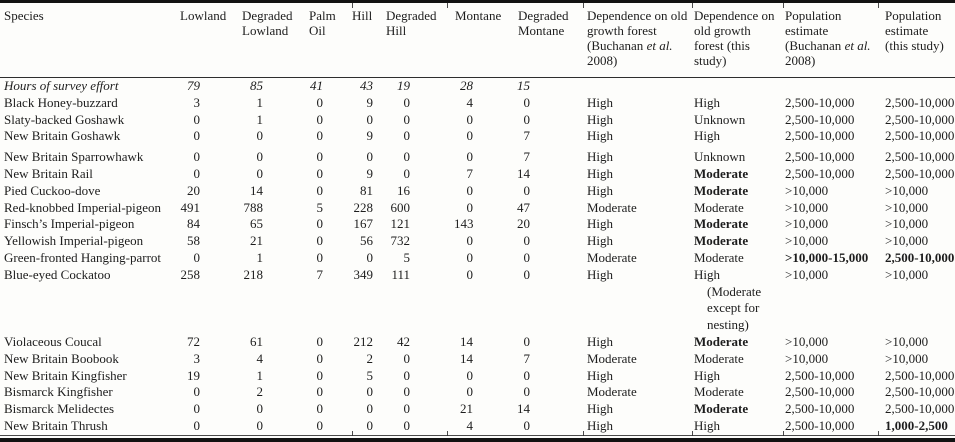 The image size is (955, 442). I want to click on species-cell: Black Honey-buzzard, so click(61, 102).